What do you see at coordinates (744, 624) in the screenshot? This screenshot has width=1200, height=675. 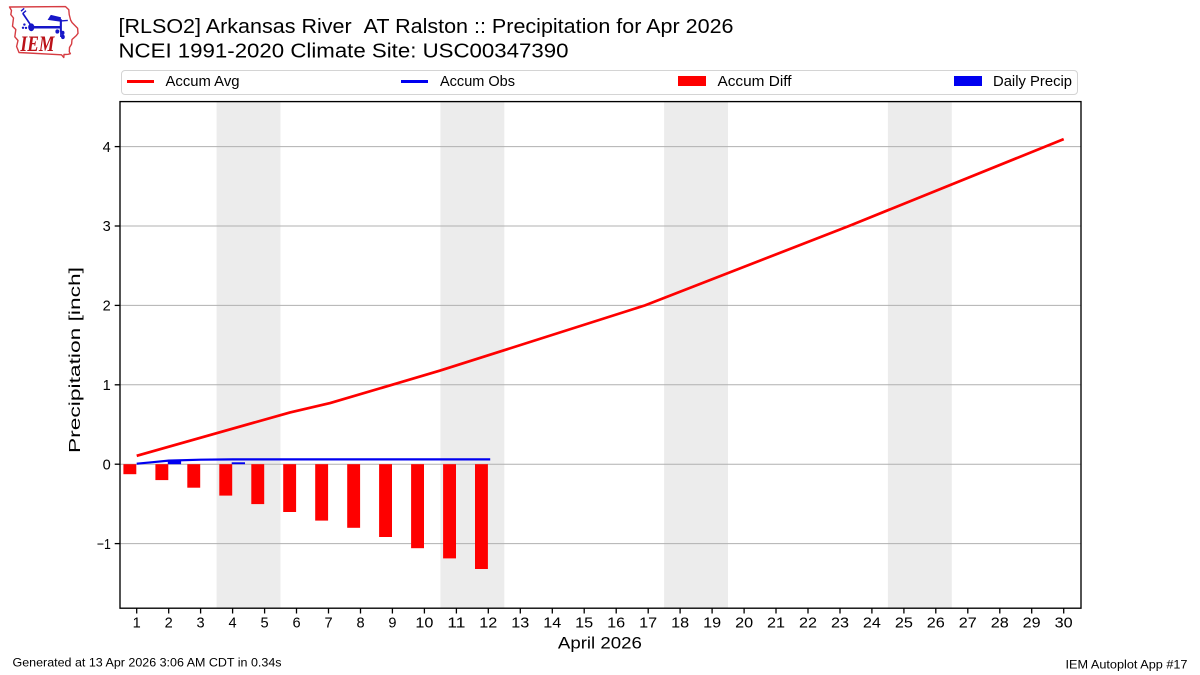 I see `svg-text: 20` at bounding box center [744, 624].